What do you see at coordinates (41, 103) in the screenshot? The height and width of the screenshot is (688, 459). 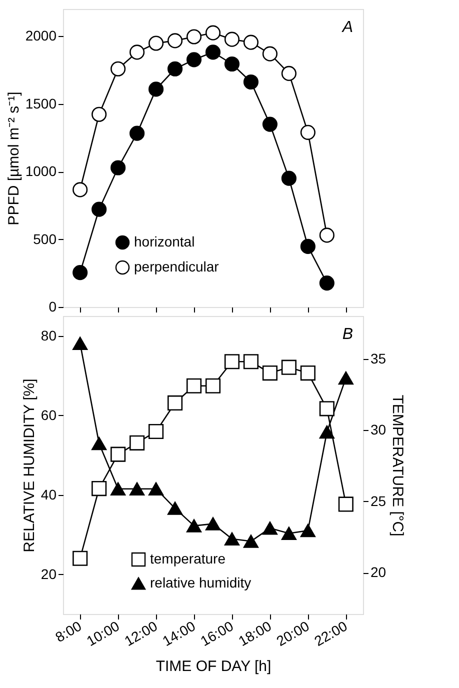 I see `y-tick-label: 1500` at bounding box center [41, 103].